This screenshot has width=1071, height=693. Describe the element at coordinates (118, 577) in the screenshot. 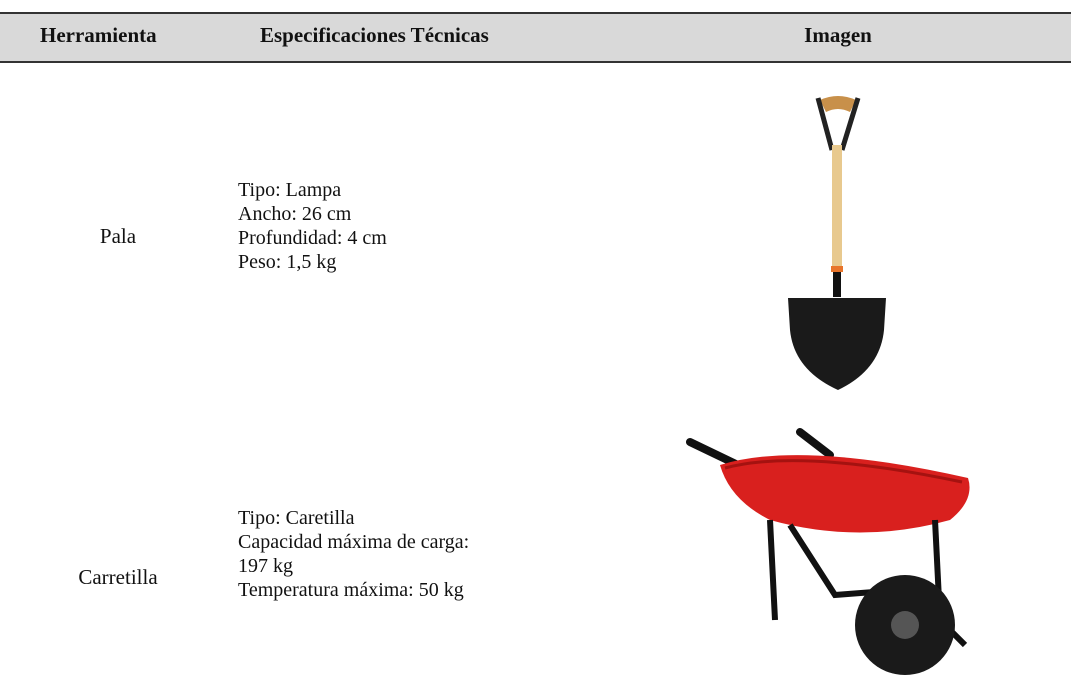

I see `tool-name: Carretilla` at that location.